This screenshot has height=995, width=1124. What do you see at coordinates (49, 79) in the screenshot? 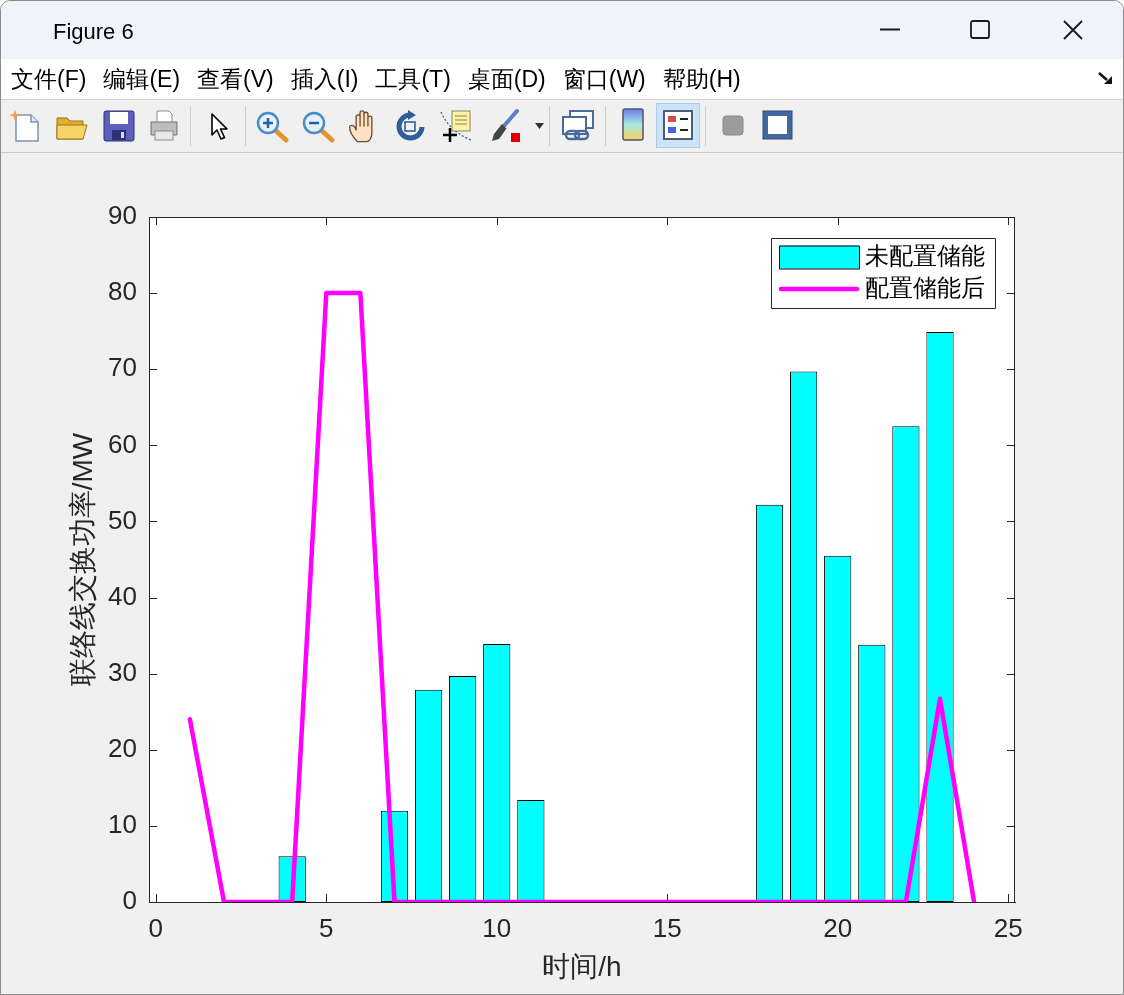
I see `text: 文件(F)` at bounding box center [49, 79].